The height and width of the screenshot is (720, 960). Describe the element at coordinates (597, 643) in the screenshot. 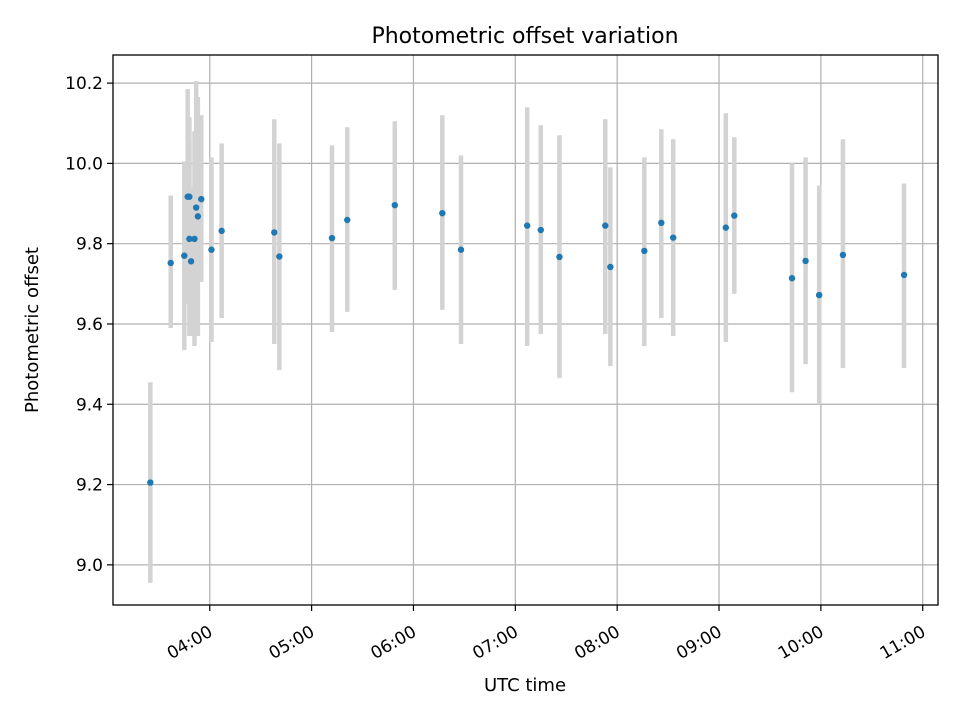

I see `x-tick-label: 08:00` at that location.